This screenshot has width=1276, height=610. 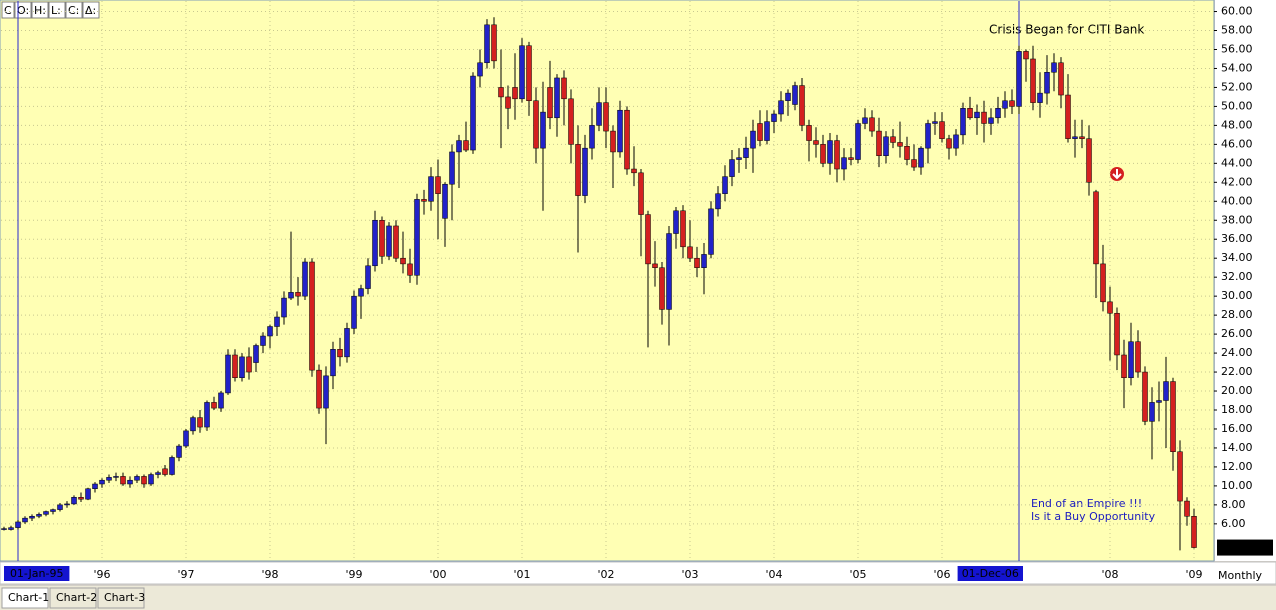 I want to click on y-tick-label: 30.00, so click(x=1237, y=295).